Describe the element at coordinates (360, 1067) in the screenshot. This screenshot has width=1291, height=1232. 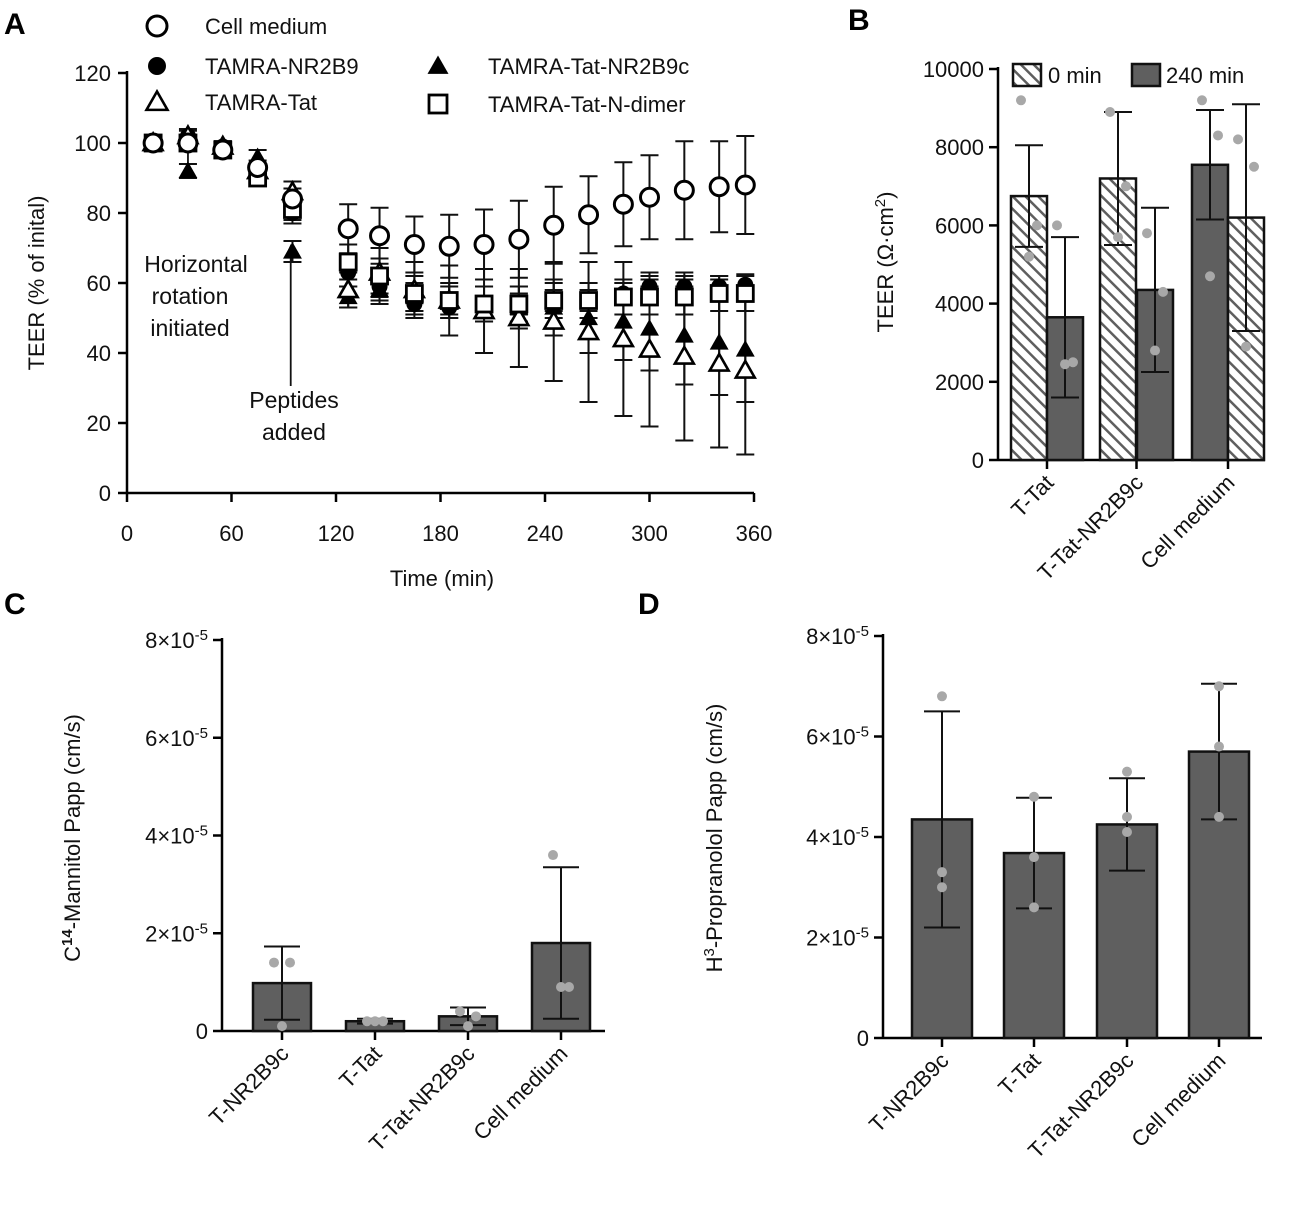
I see `panel-c-xtick-label: T-Tat` at that location.